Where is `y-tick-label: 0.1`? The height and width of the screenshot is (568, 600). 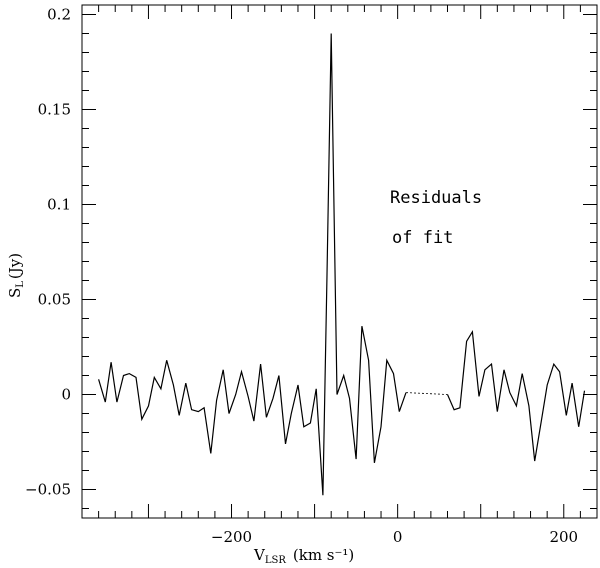 y-tick-label: 0.1 is located at coordinates (59, 205).